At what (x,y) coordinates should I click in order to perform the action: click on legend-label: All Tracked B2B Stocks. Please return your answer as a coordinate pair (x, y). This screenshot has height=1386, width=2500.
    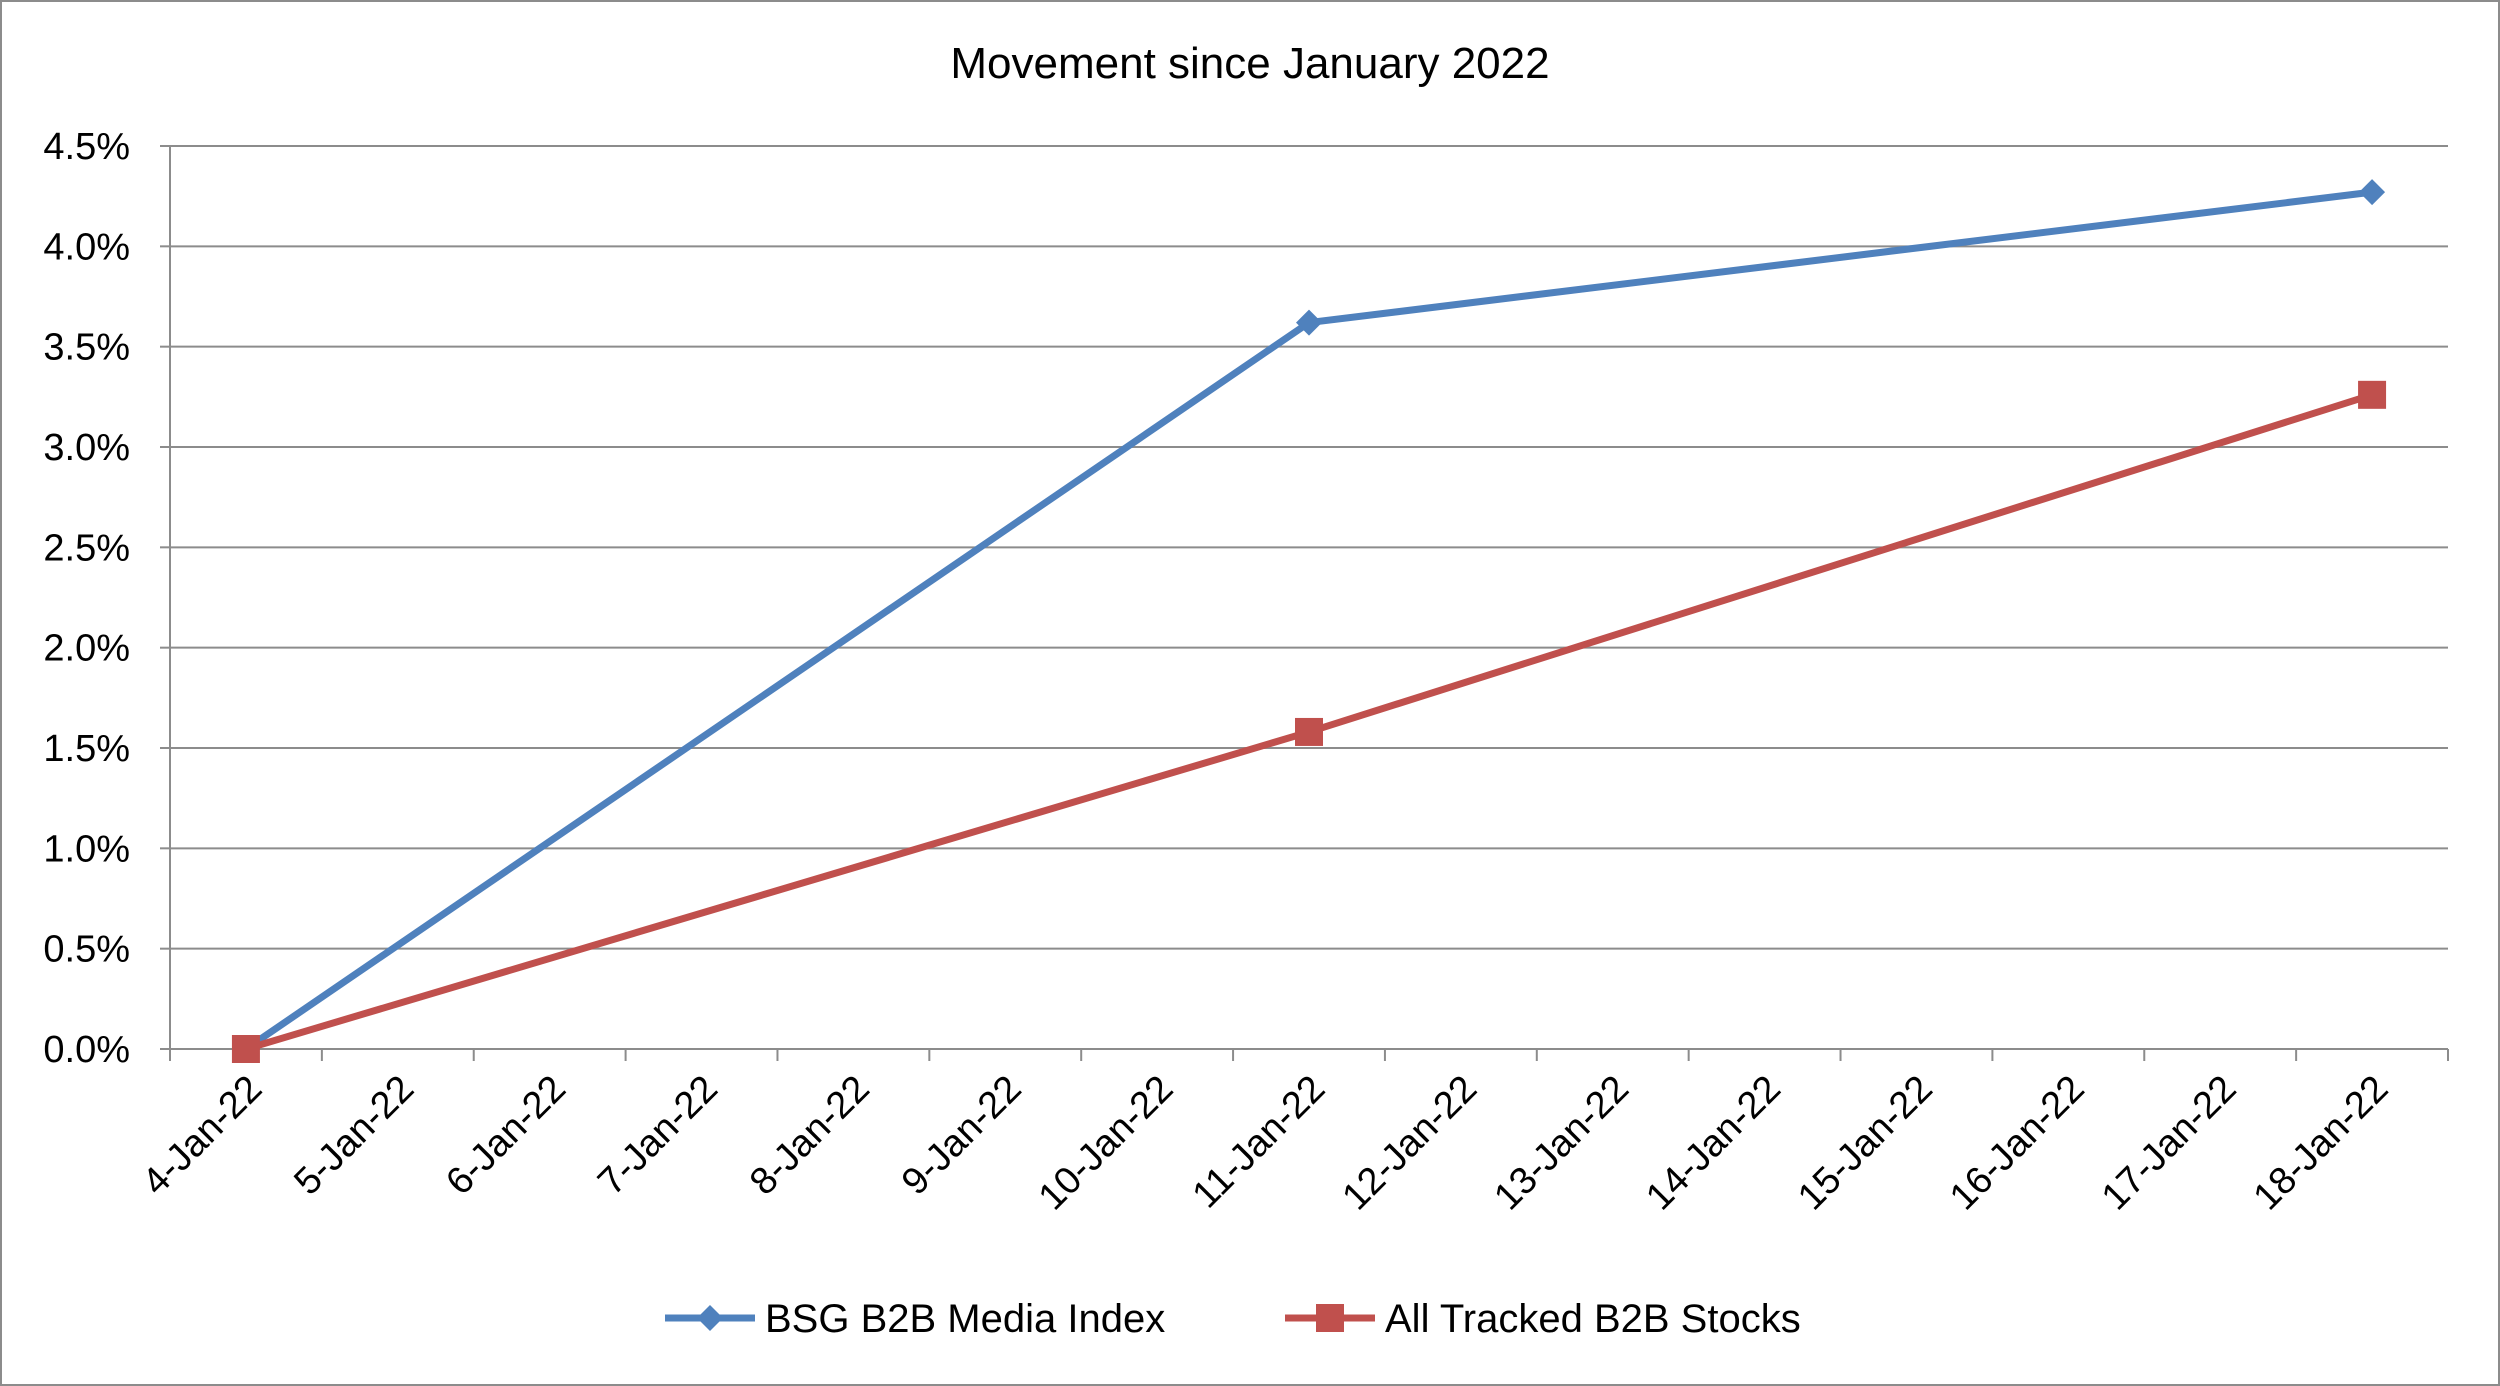
    Looking at the image, I should click on (1593, 1319).